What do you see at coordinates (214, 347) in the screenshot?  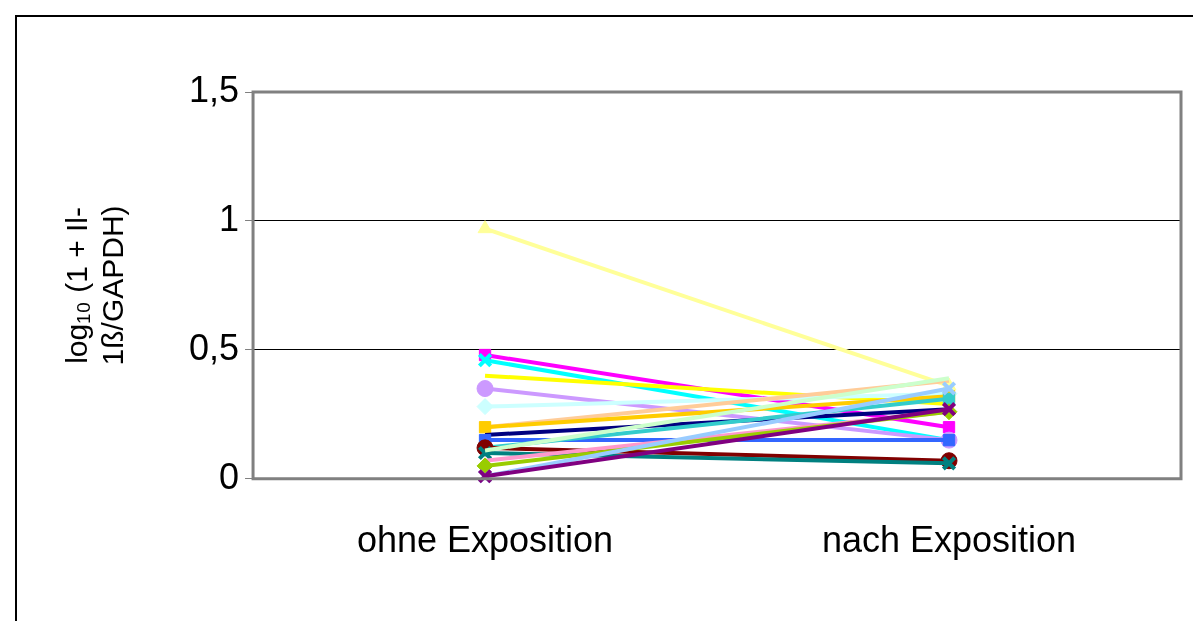 I see `y-tick-label: 0,5` at bounding box center [214, 347].